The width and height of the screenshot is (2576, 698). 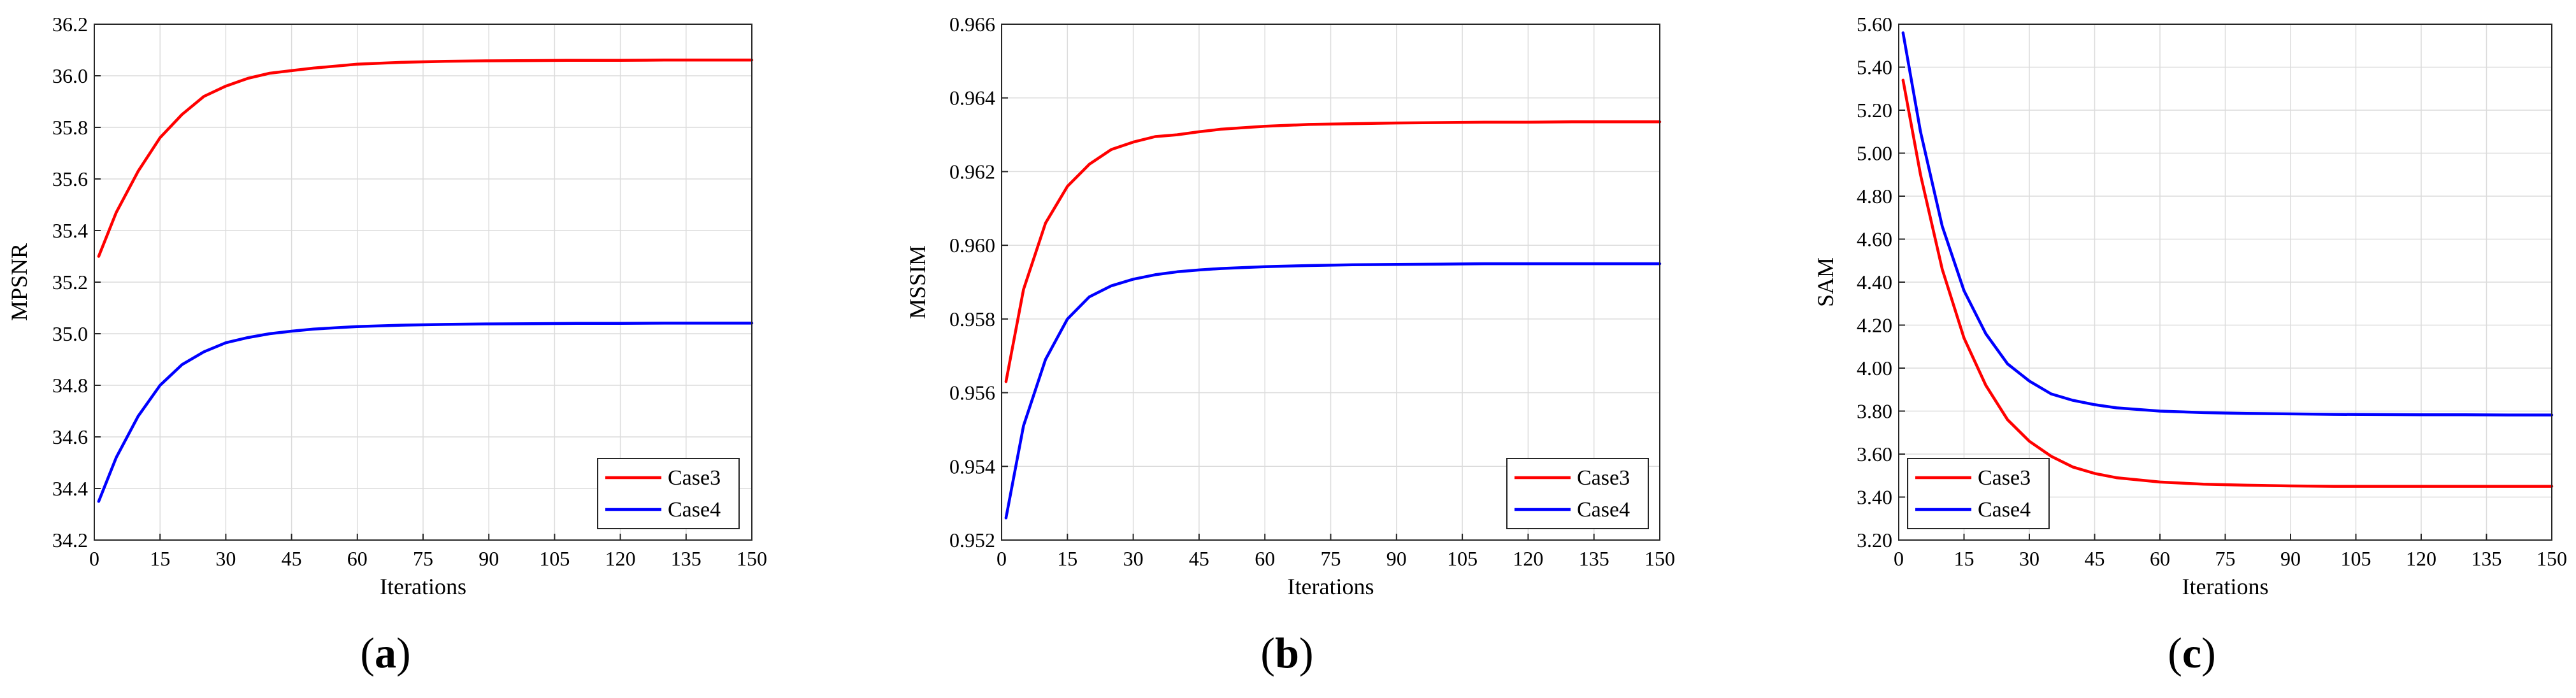 What do you see at coordinates (972, 466) in the screenshot?
I see `y-tick-label: 0.954` at bounding box center [972, 466].